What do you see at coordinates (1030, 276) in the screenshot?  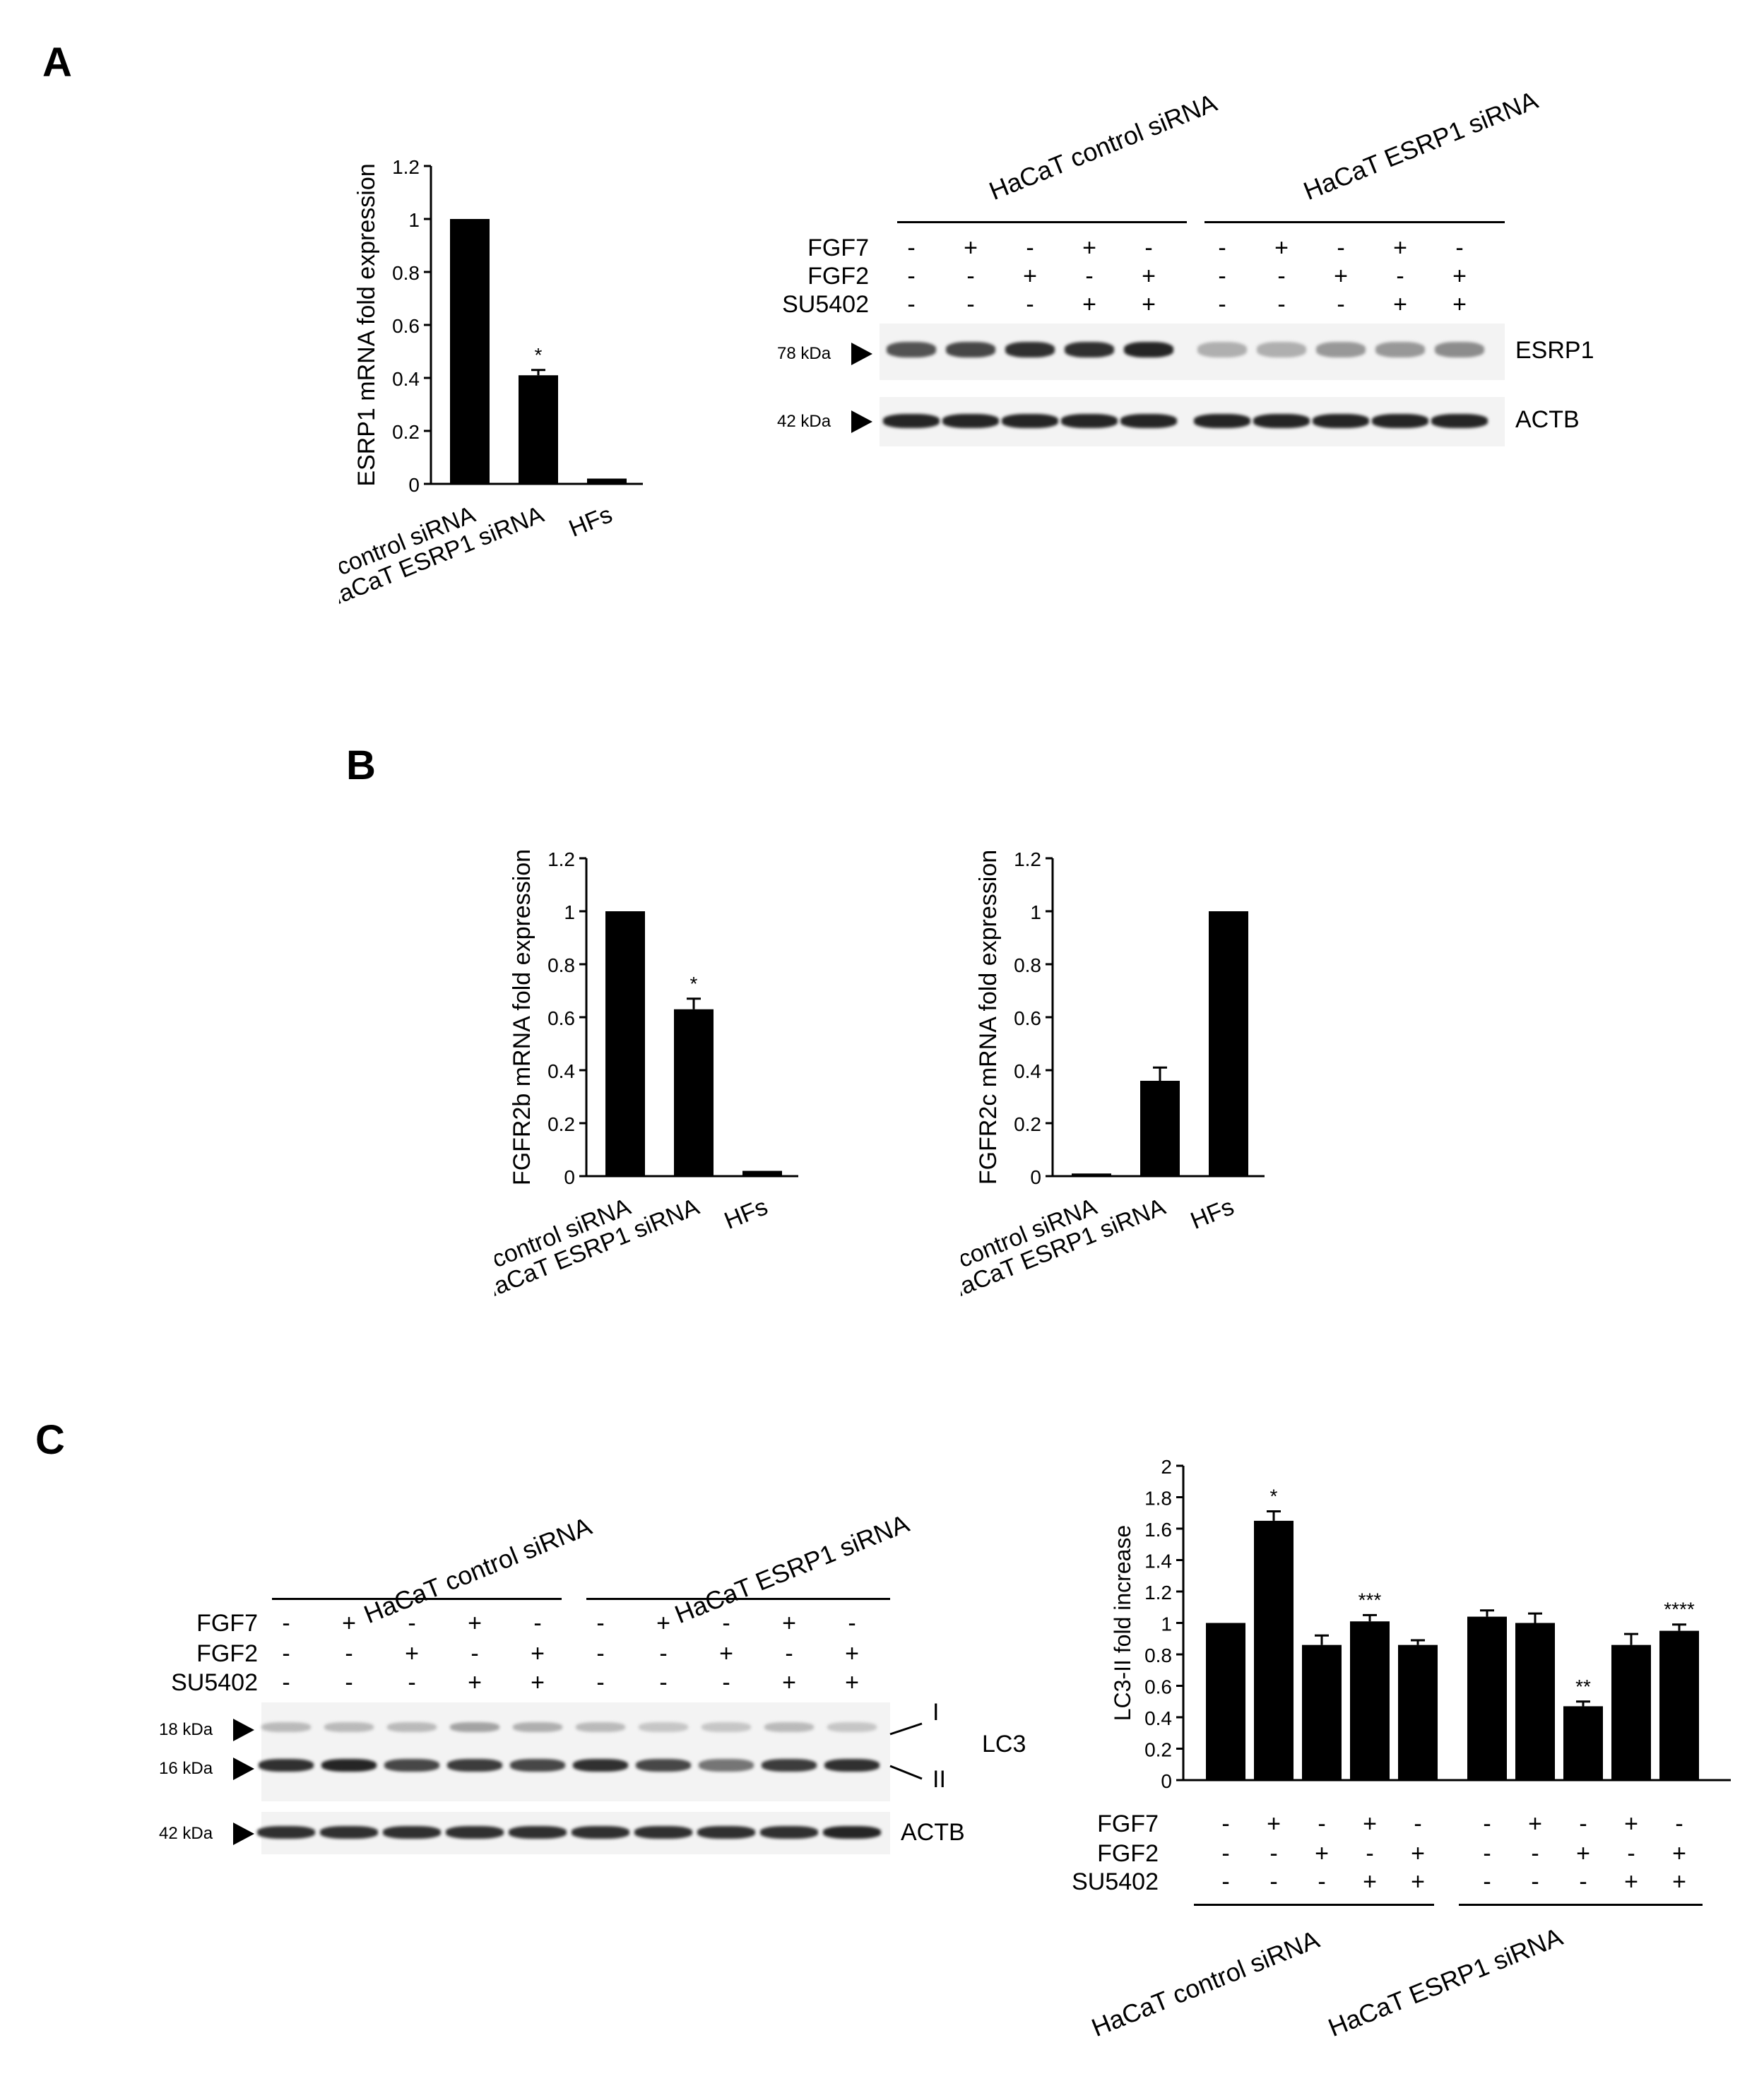 I see `blot-a-sign-fgf2-3: +` at bounding box center [1030, 276].